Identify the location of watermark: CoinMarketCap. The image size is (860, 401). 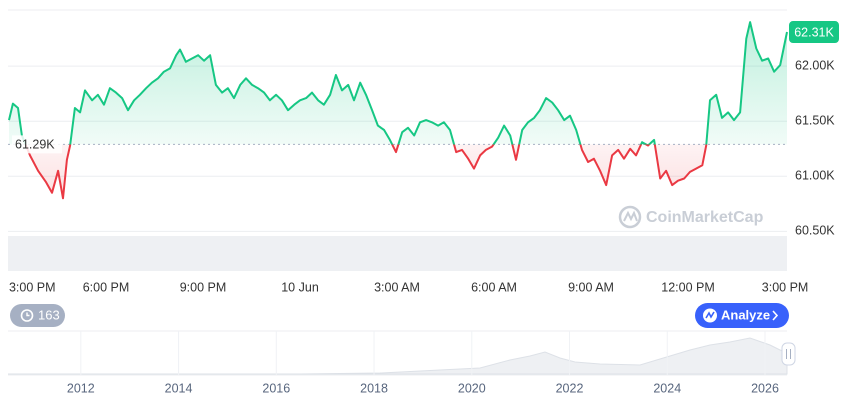
(691, 217).